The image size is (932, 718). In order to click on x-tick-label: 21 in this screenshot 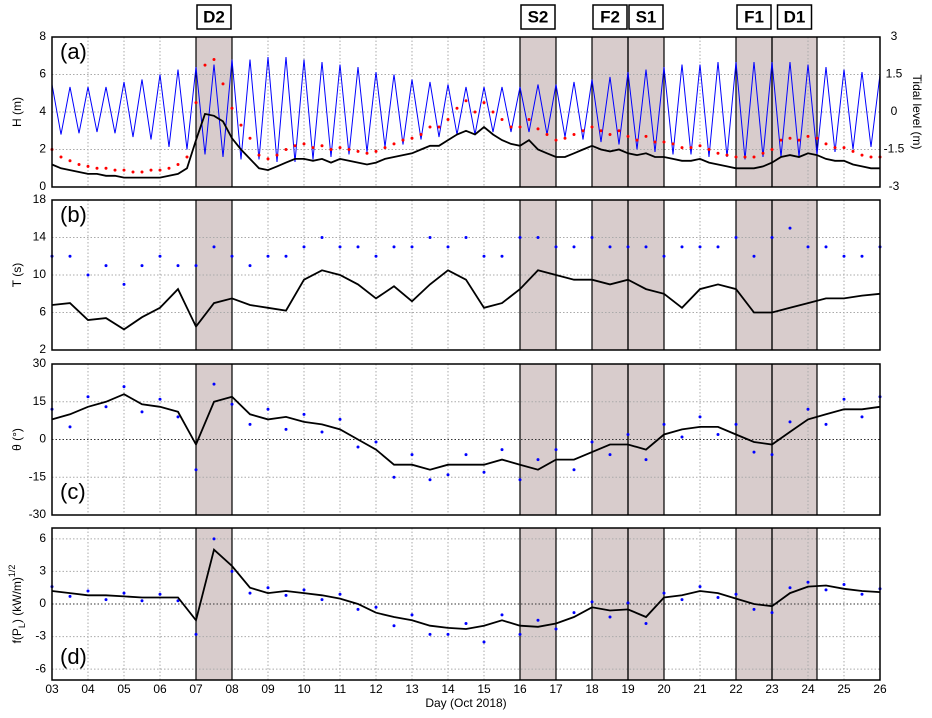, I will do `click(700, 689)`.